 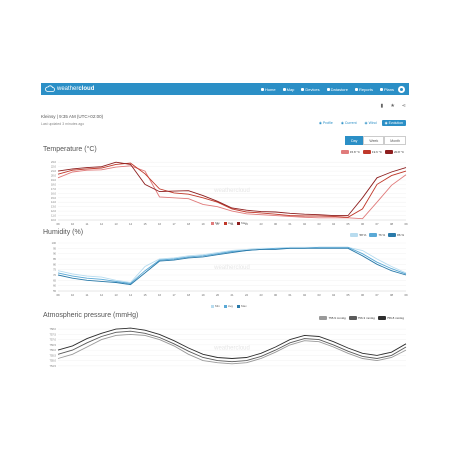 I want to click on x-tick-label: 06, so click(x=363, y=224).